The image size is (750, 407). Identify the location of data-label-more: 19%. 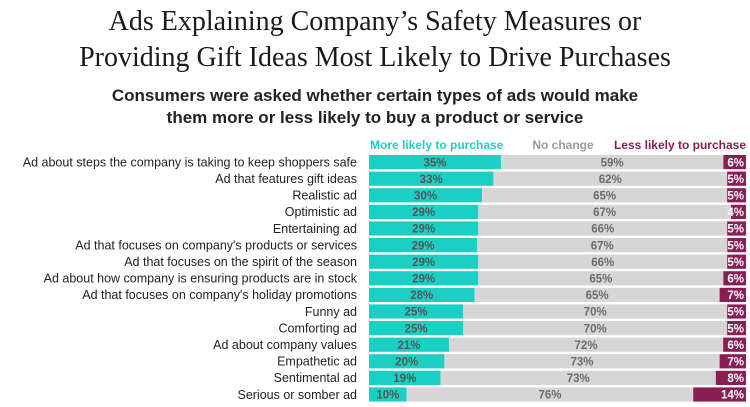
(404, 379).